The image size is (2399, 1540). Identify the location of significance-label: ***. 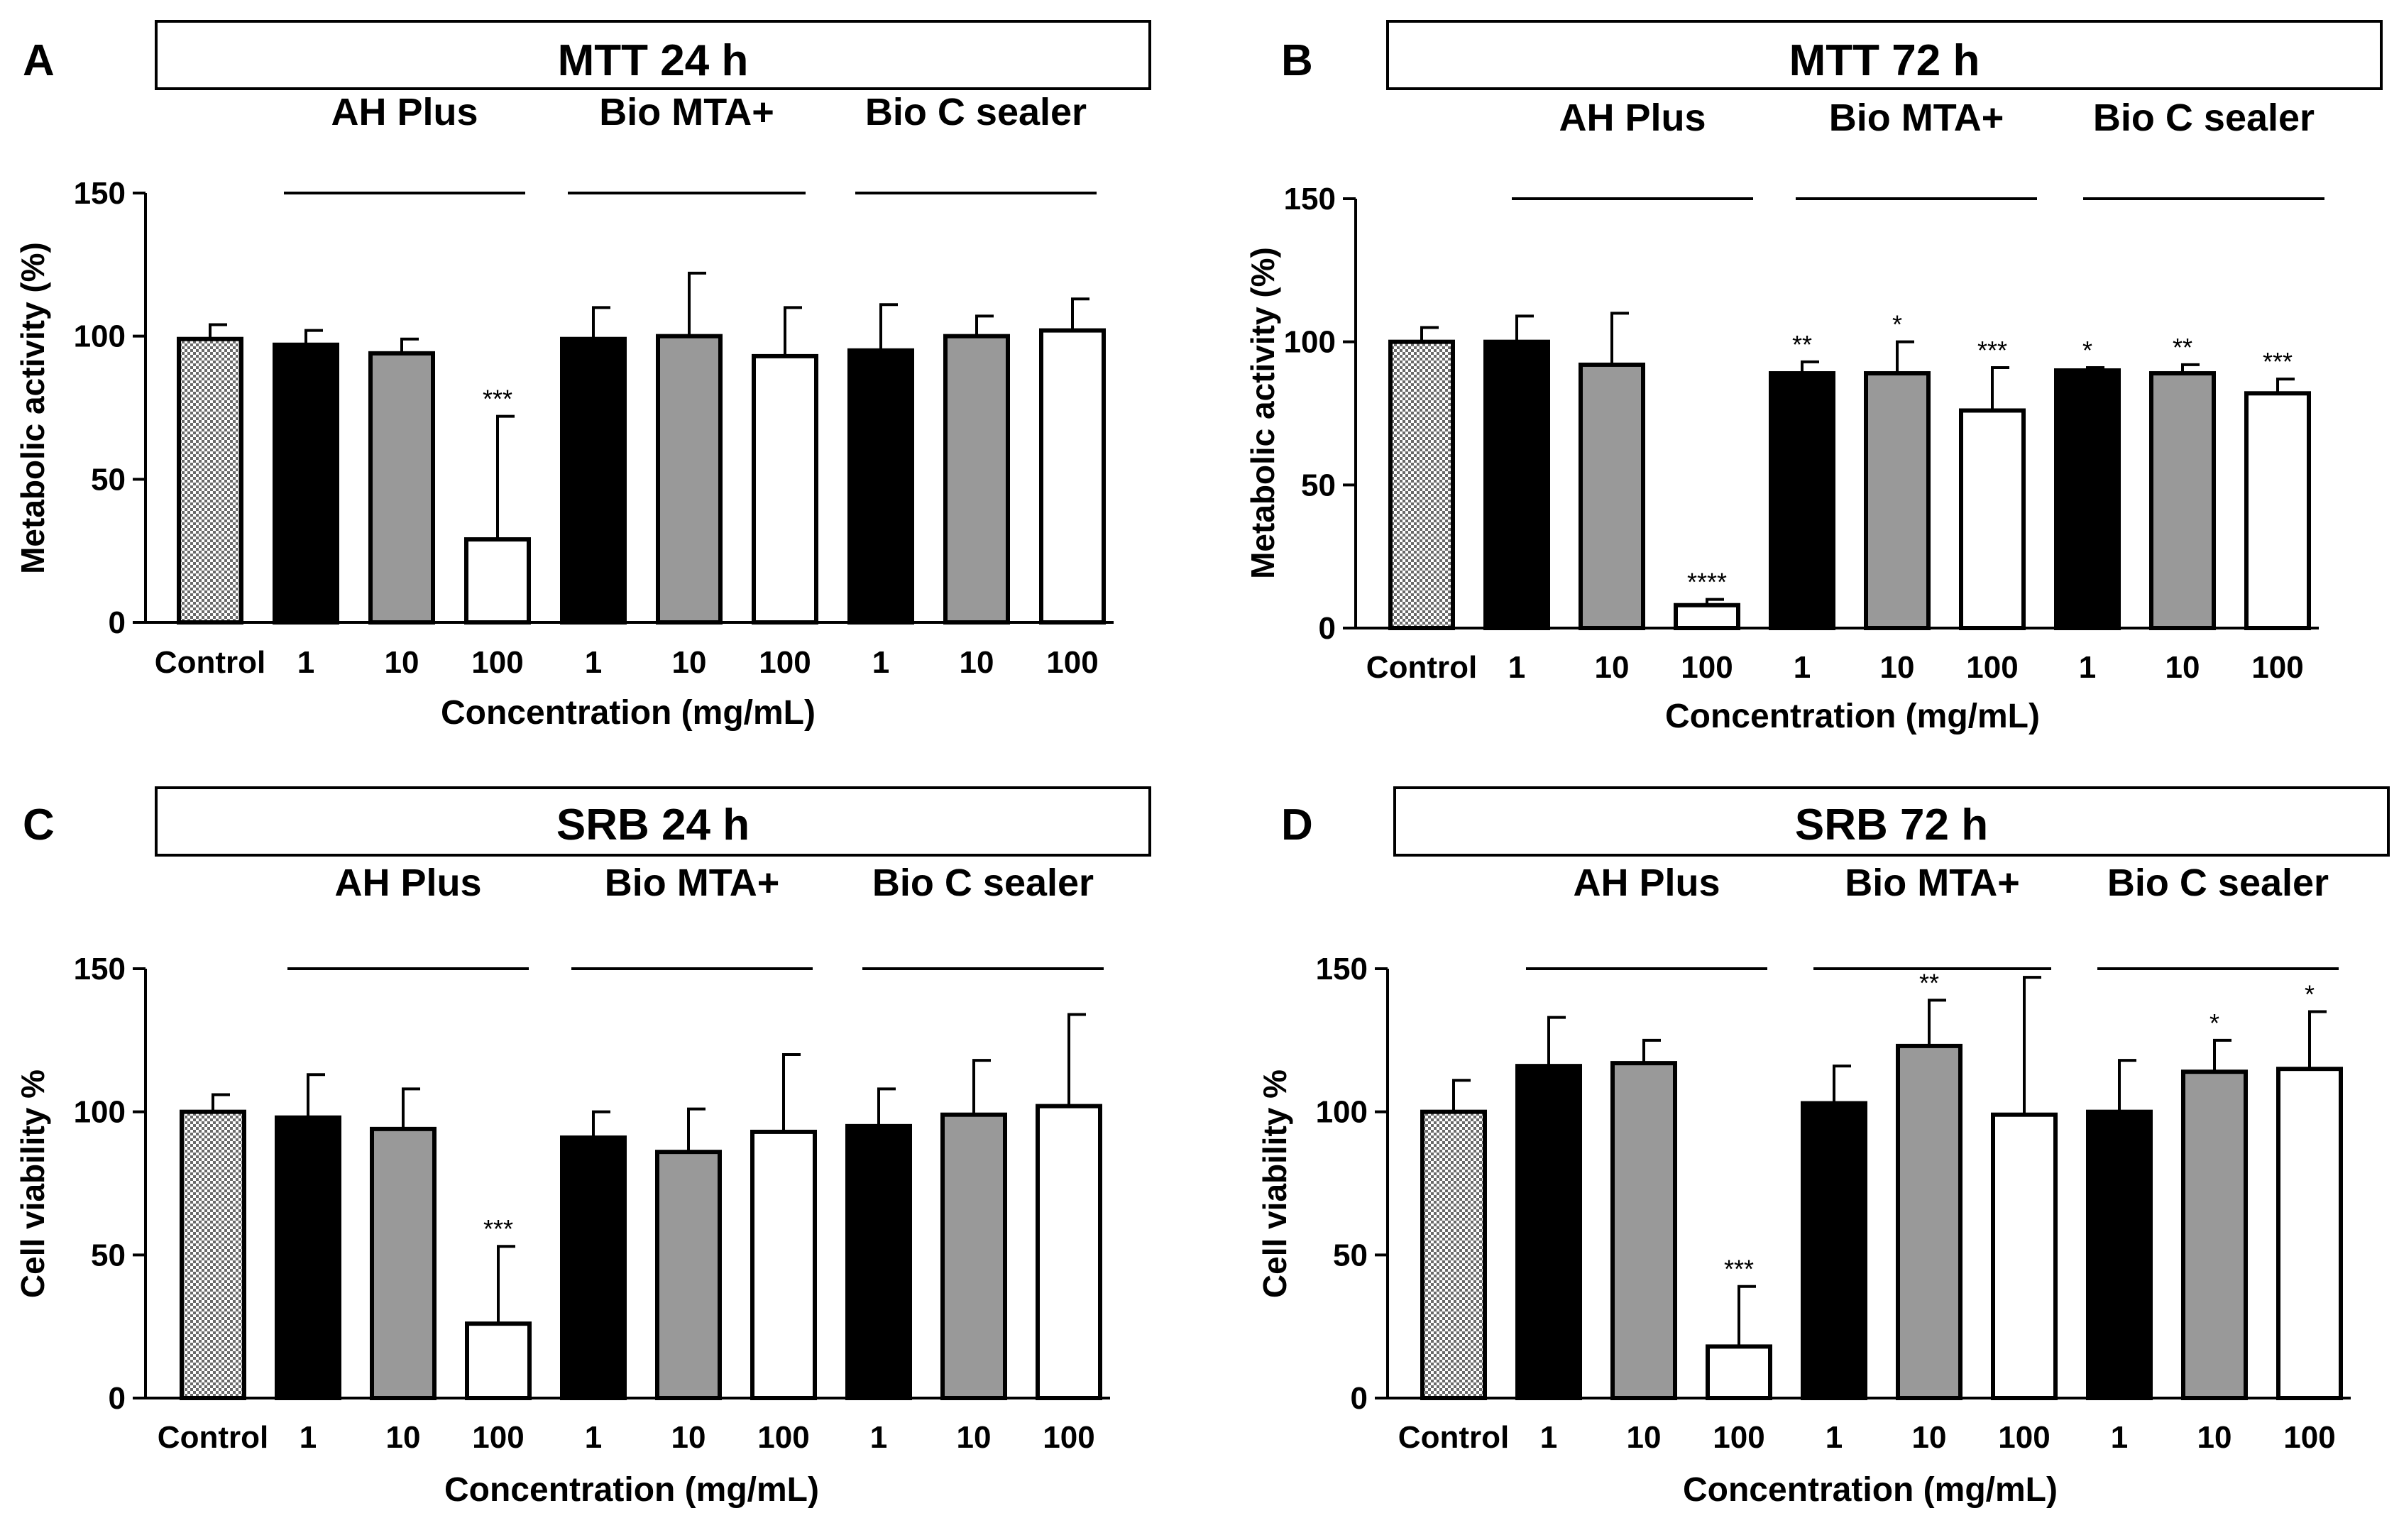
(498, 1229).